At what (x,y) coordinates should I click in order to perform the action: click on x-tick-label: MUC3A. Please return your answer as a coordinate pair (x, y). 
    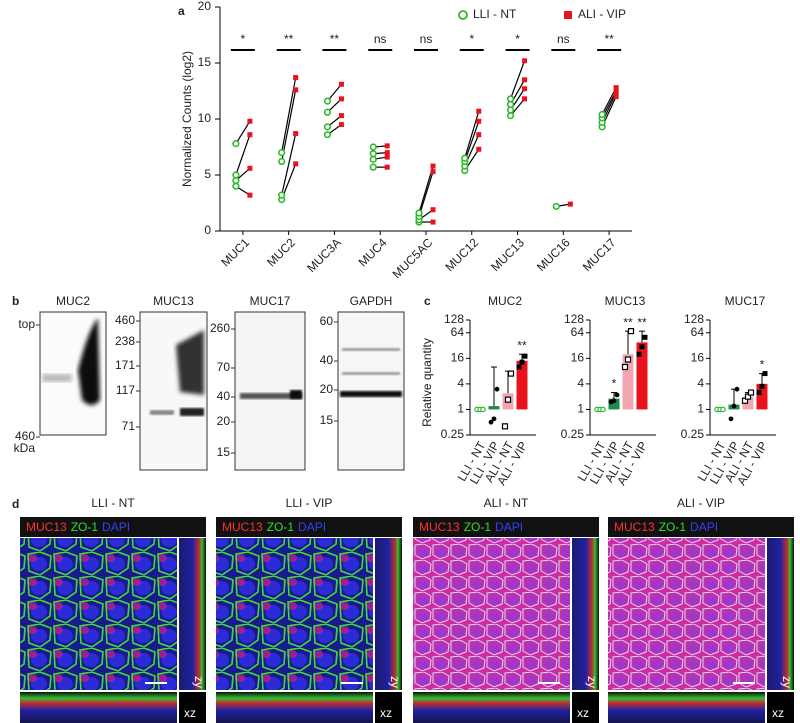
    Looking at the image, I should click on (324, 255).